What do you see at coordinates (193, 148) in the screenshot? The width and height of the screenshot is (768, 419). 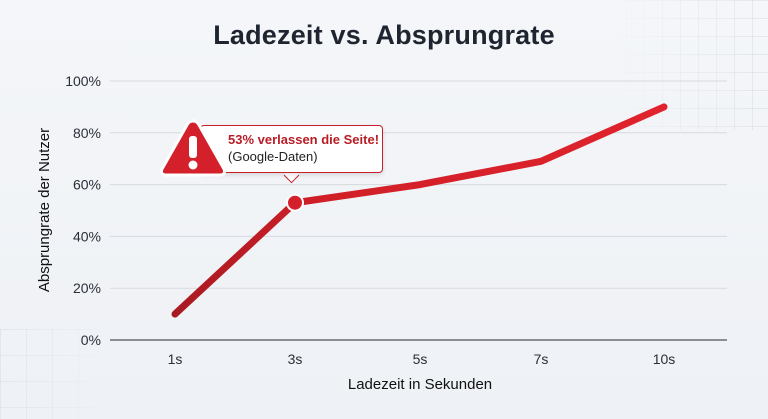 I see `warning-triangle-icon` at bounding box center [193, 148].